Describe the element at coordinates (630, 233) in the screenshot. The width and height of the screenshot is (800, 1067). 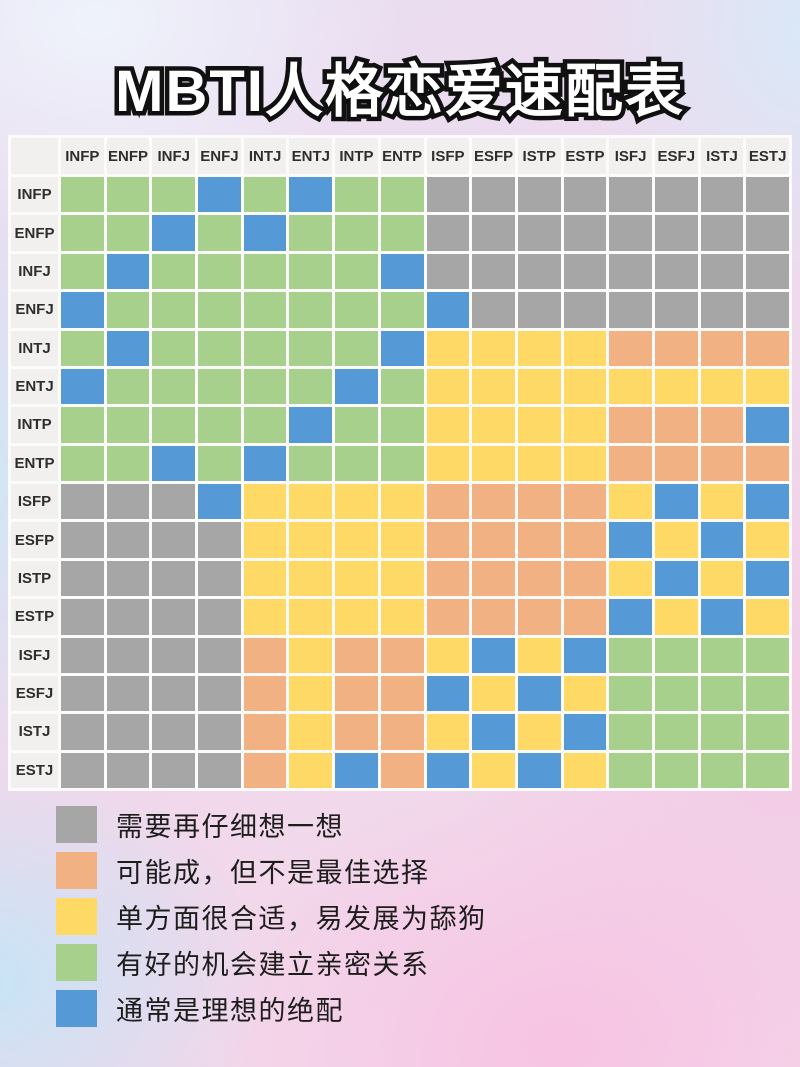
I see `cell-enfp-isfj` at that location.